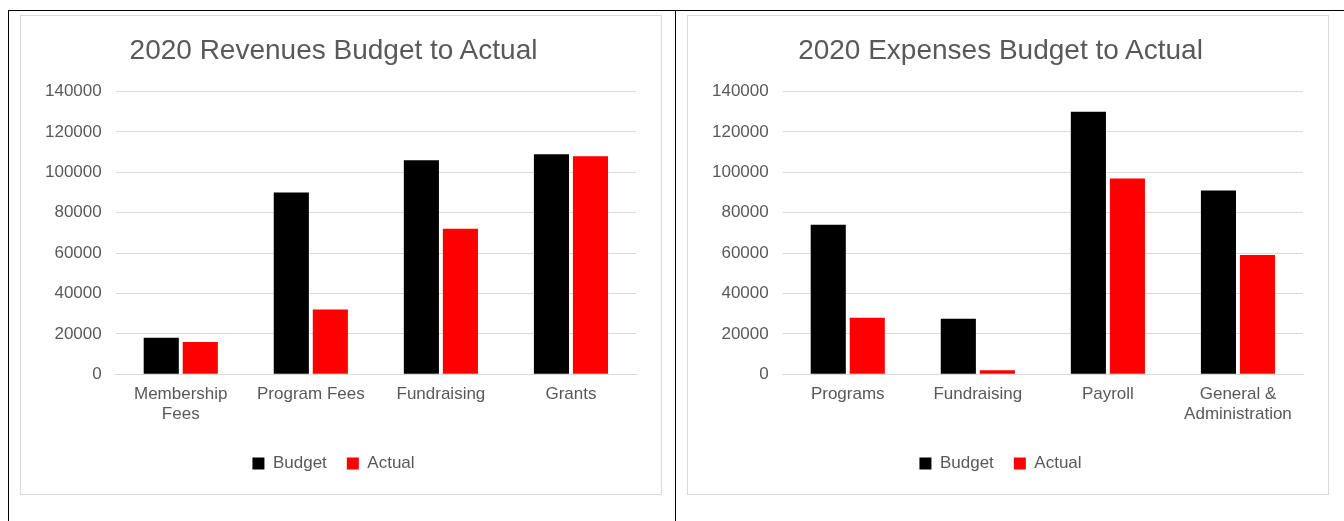 This screenshot has width=1344, height=521. I want to click on x-tick-label: Program Fees, so click(310, 394).